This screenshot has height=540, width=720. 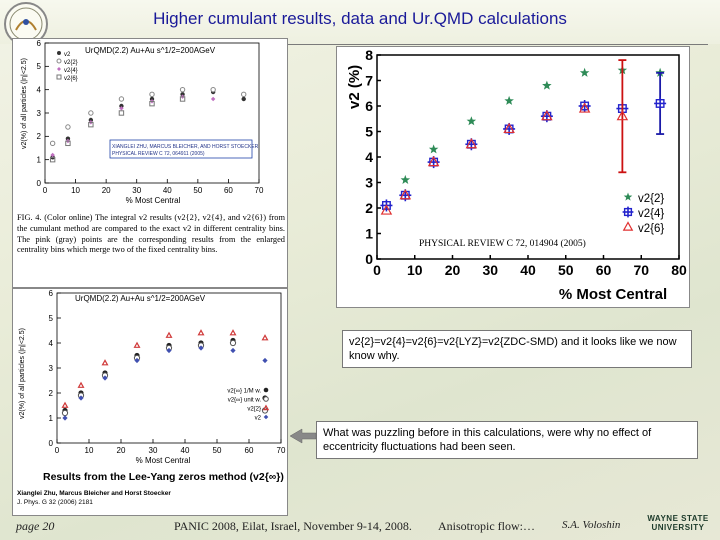 I want to click on slide-header, so click(x=360, y=22).